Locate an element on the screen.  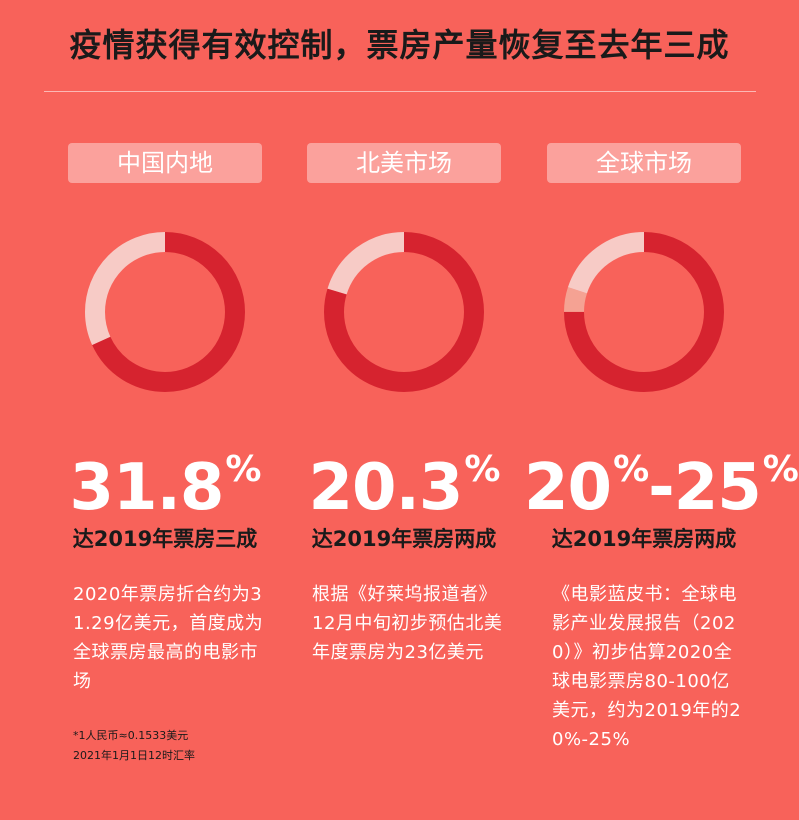
percent-north-america: 20.3% is located at coordinates (404, 479).